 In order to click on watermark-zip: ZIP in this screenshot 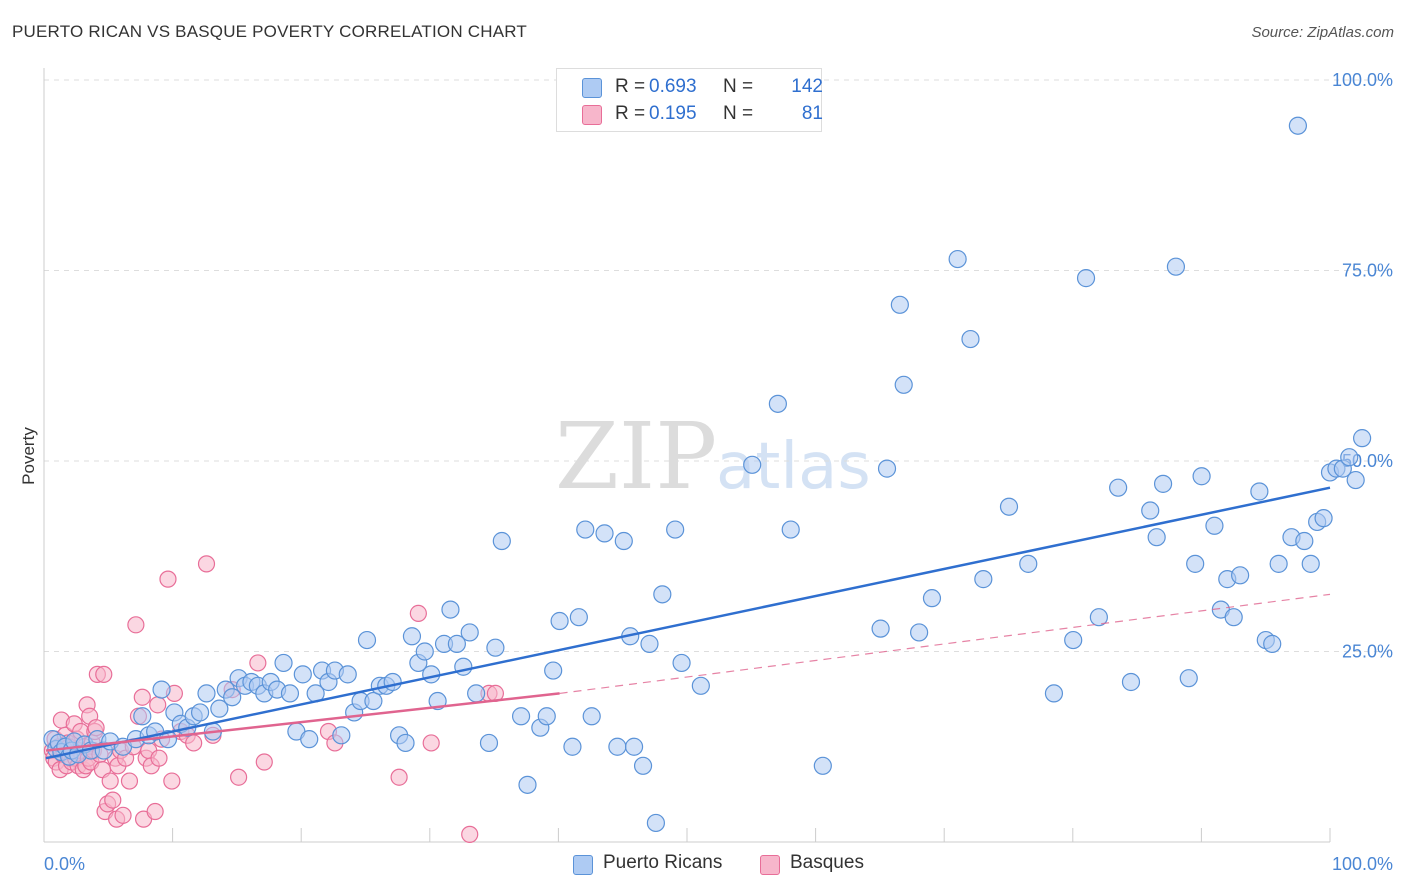, I will do `click(636, 456)`.